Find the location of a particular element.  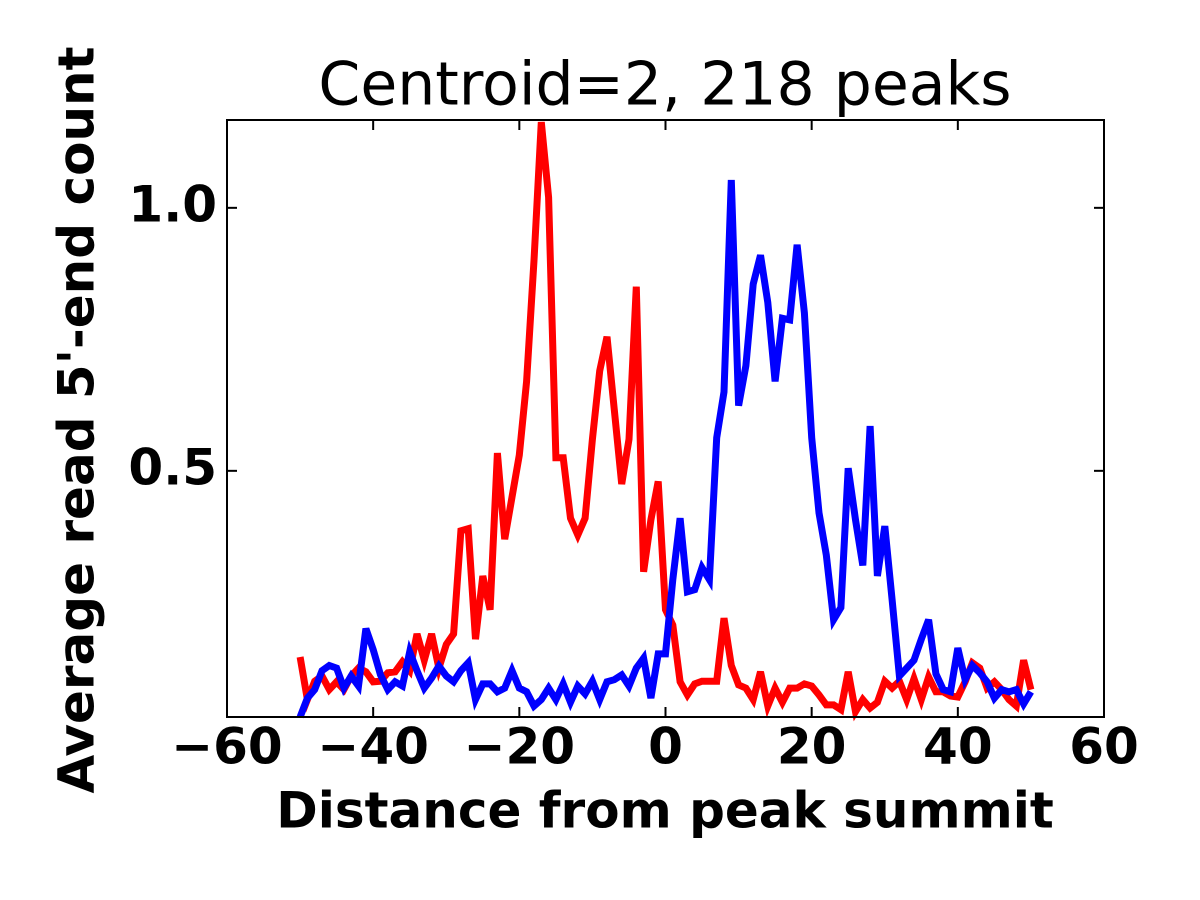

x-tick-label: 0 is located at coordinates (665, 747).